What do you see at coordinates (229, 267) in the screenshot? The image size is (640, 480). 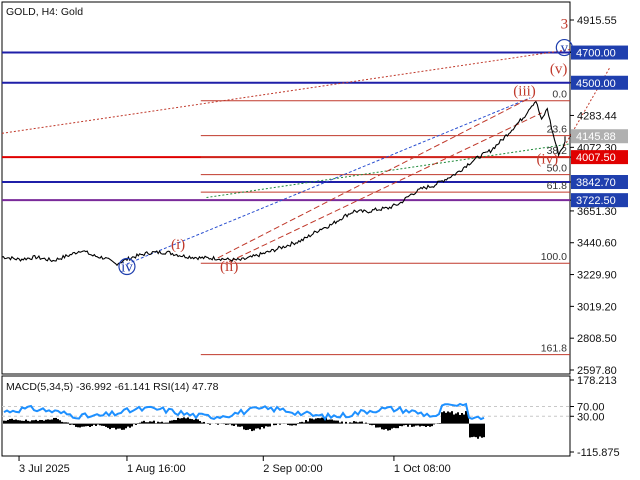 I see `wave-label-(ii): (ii)` at bounding box center [229, 267].